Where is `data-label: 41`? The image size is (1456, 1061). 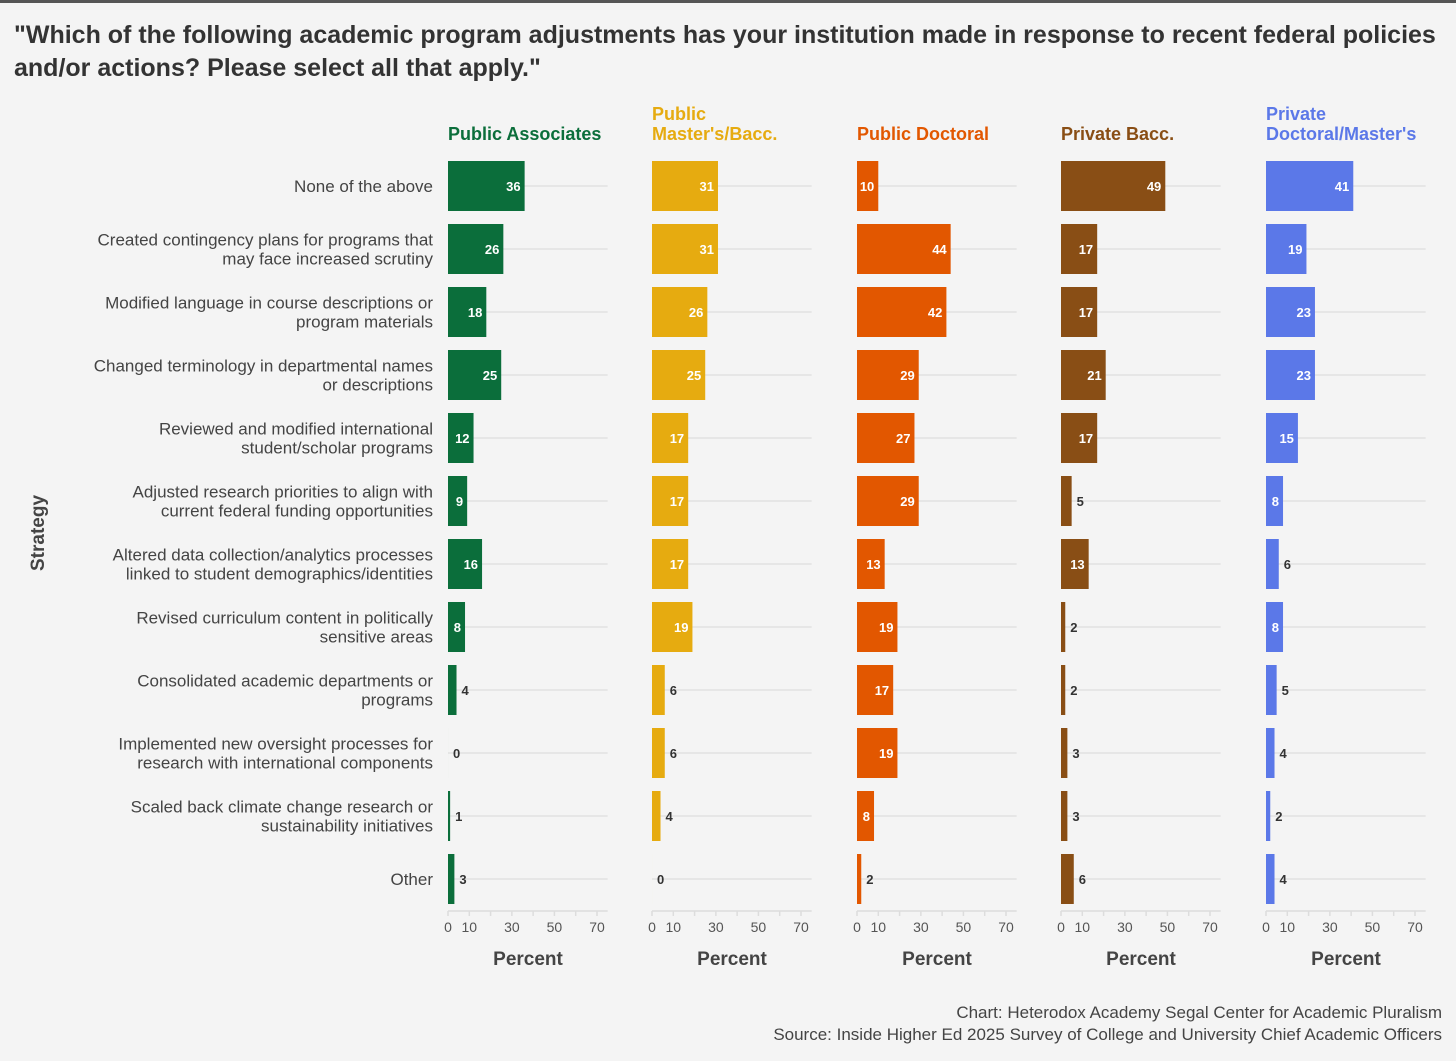
data-label: 41 is located at coordinates (1342, 186).